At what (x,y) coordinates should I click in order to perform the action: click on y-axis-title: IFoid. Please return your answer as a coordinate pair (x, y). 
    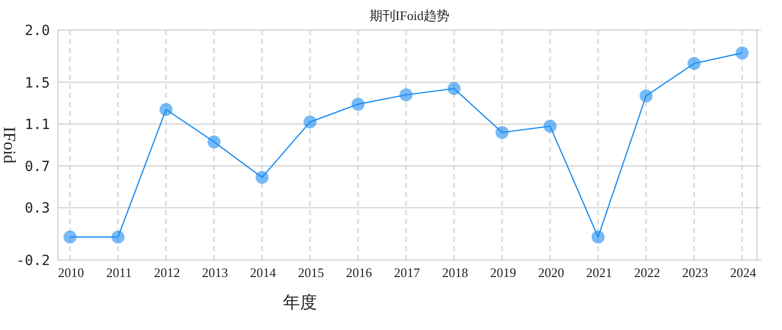
    Looking at the image, I should click on (9, 145).